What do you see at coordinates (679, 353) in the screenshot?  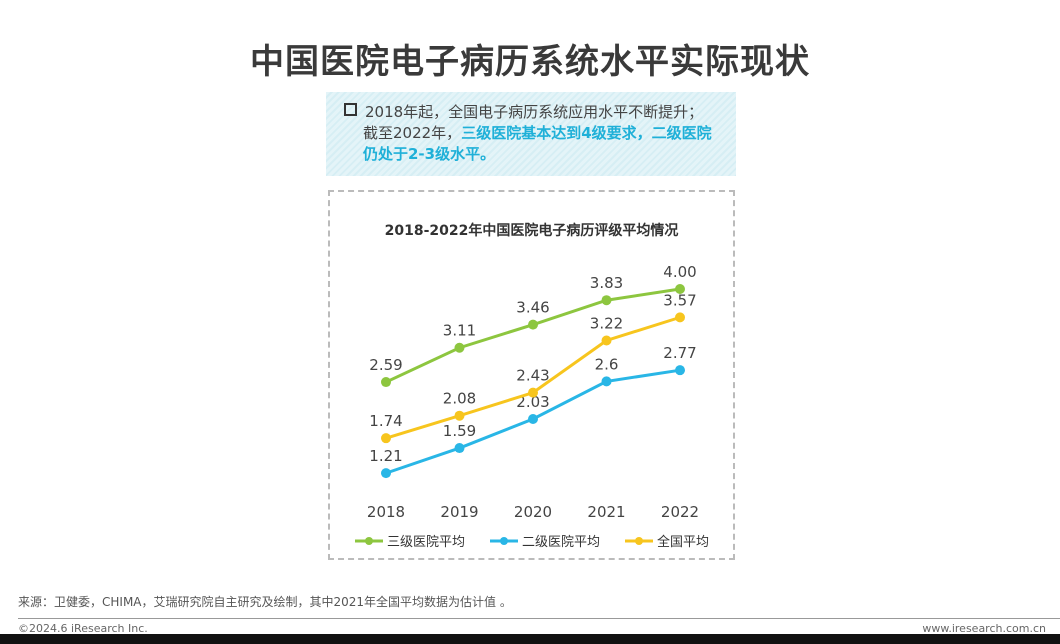 I see `data-label: 2.77` at bounding box center [679, 353].